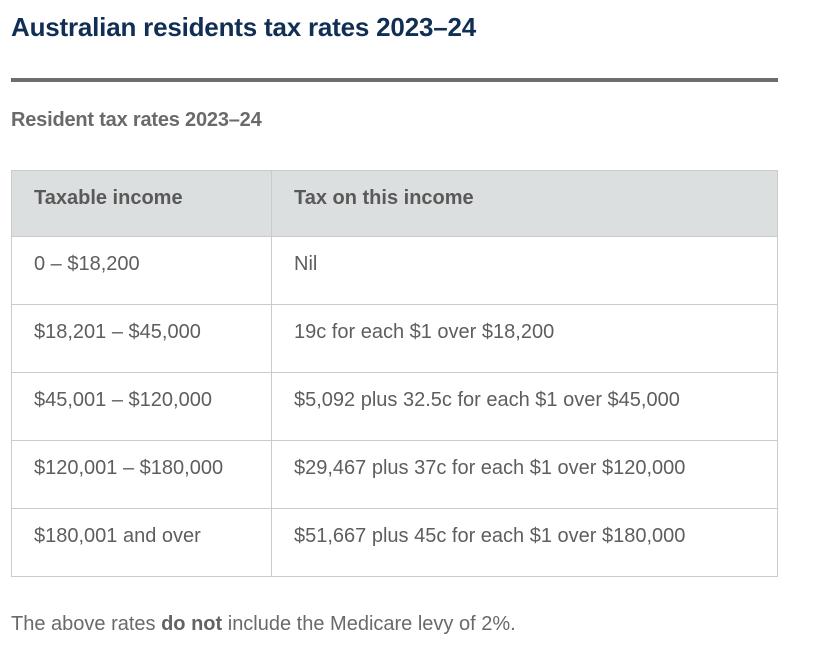 Image resolution: width=818 pixels, height=663 pixels. I want to click on taxable-income-cell: $120,001 – $180,000, so click(141, 474).